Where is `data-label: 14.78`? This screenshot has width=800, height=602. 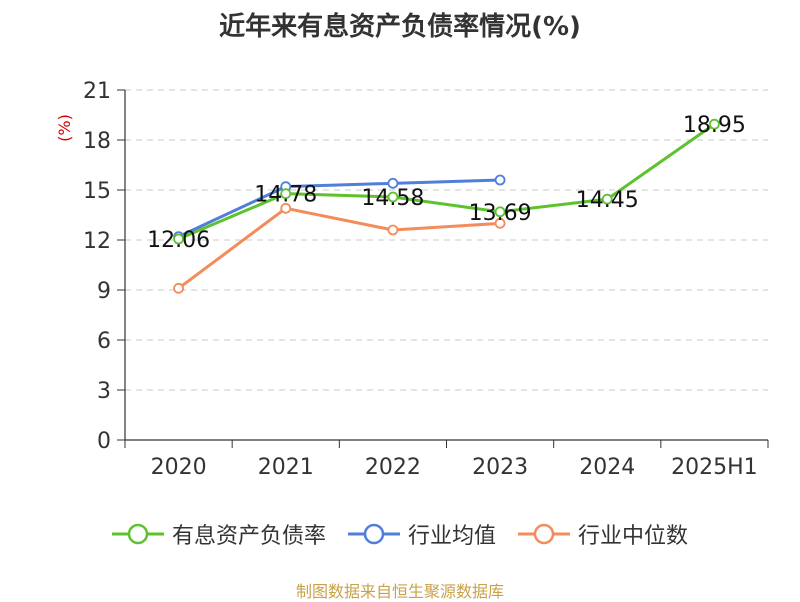
data-label: 14.78 is located at coordinates (285, 195).